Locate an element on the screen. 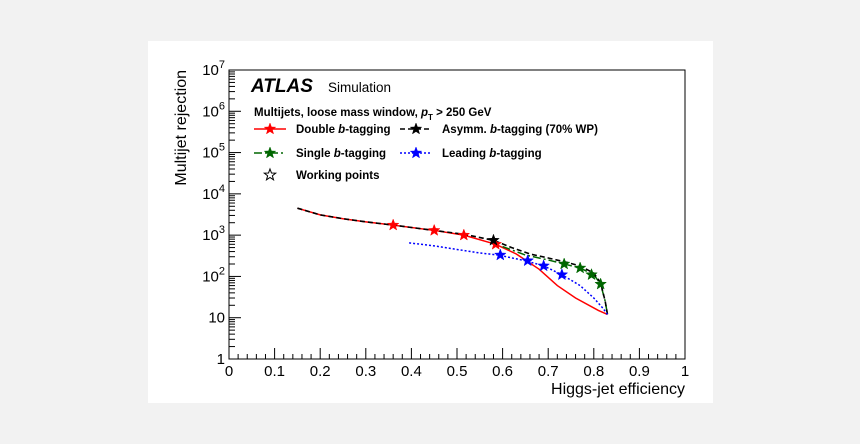  y-tick-label: 10⁴ is located at coordinates (213, 193).